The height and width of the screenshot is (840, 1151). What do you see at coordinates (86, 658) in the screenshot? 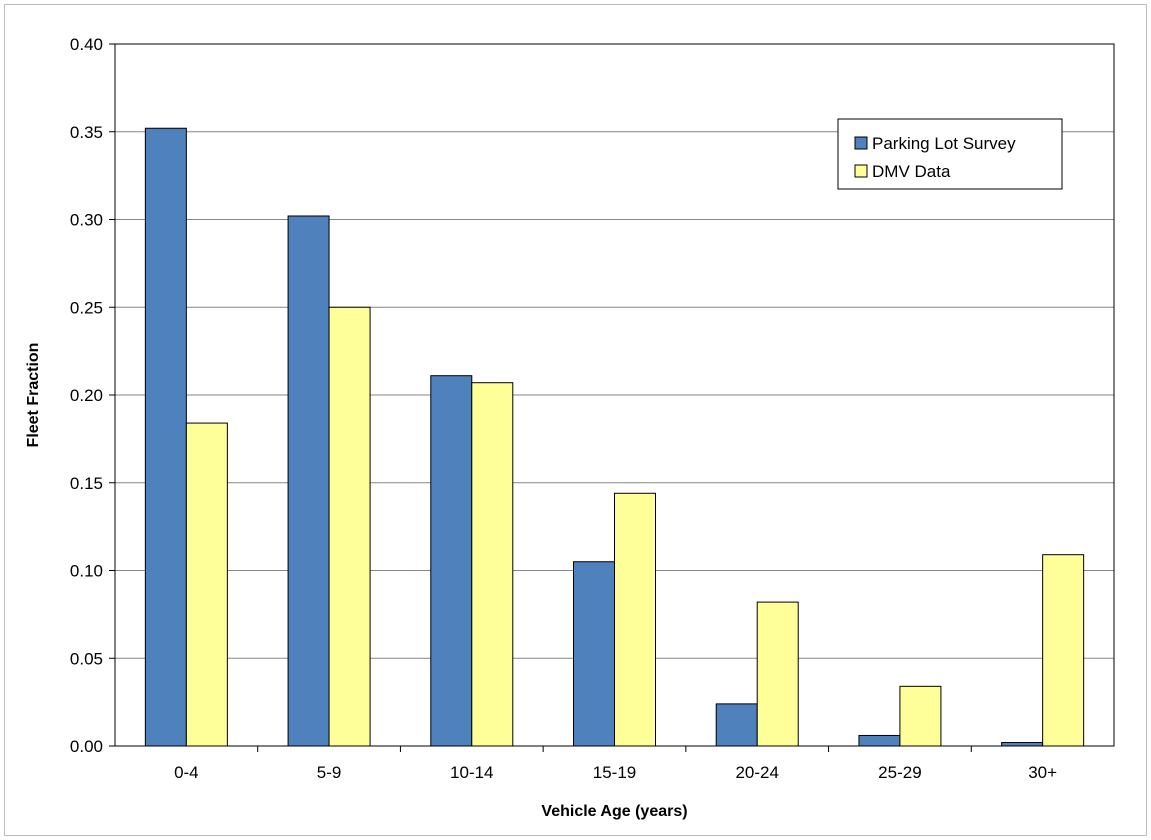
I see `y-tick-label: 0.05` at bounding box center [86, 658].